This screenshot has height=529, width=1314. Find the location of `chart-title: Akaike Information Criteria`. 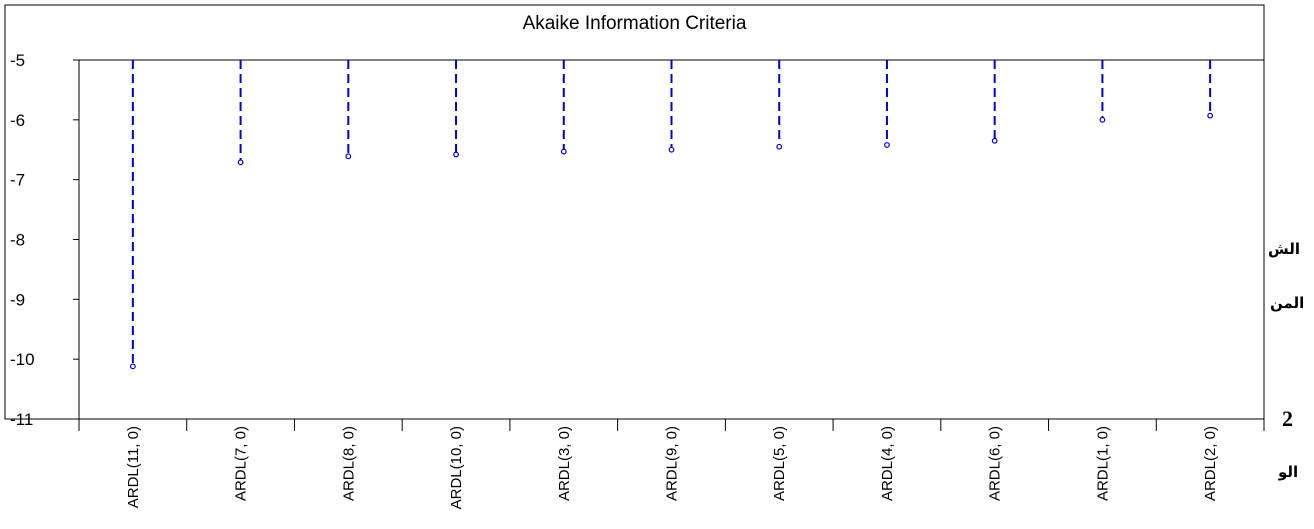

chart-title: Akaike Information Criteria is located at coordinates (635, 23).